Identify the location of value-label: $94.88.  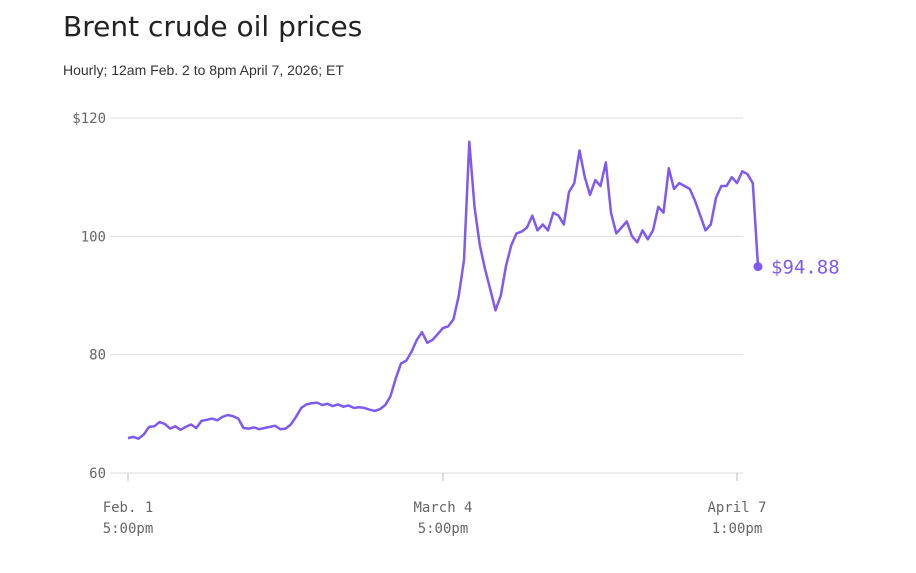
(805, 268).